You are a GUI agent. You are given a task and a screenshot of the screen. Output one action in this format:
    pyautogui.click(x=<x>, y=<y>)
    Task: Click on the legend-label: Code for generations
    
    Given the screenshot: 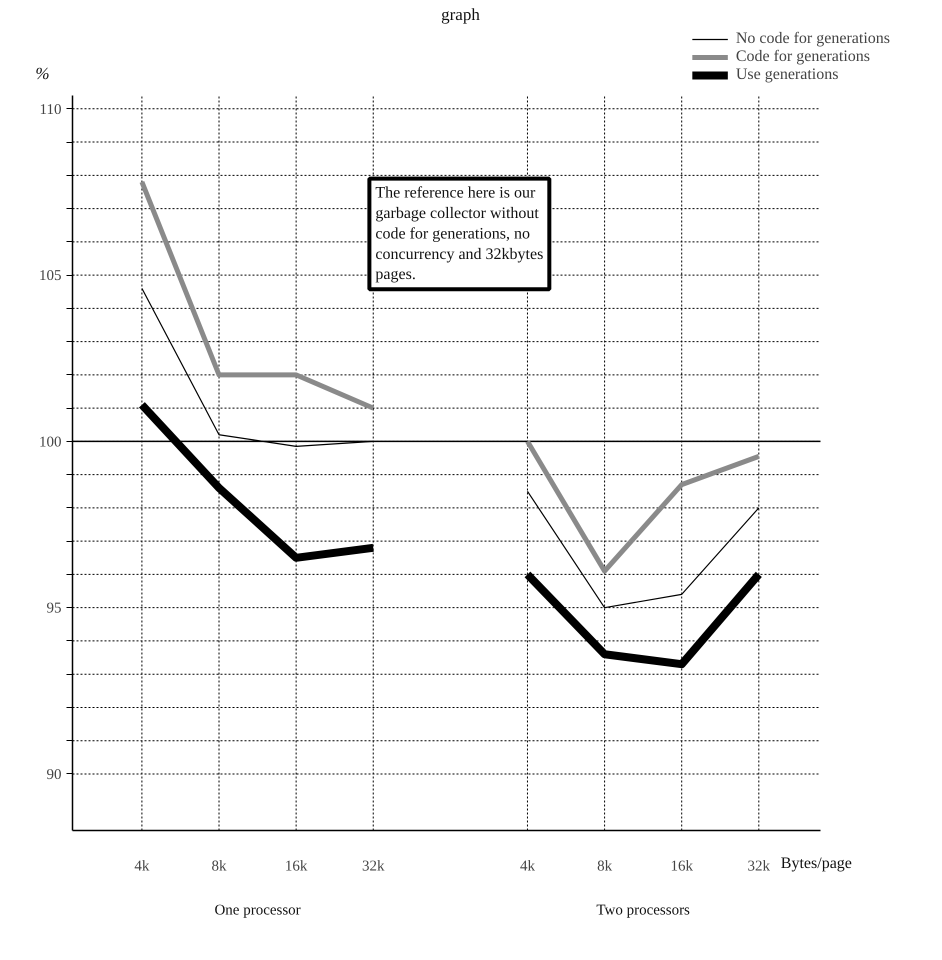 What is the action you would take?
    pyautogui.click(x=803, y=57)
    